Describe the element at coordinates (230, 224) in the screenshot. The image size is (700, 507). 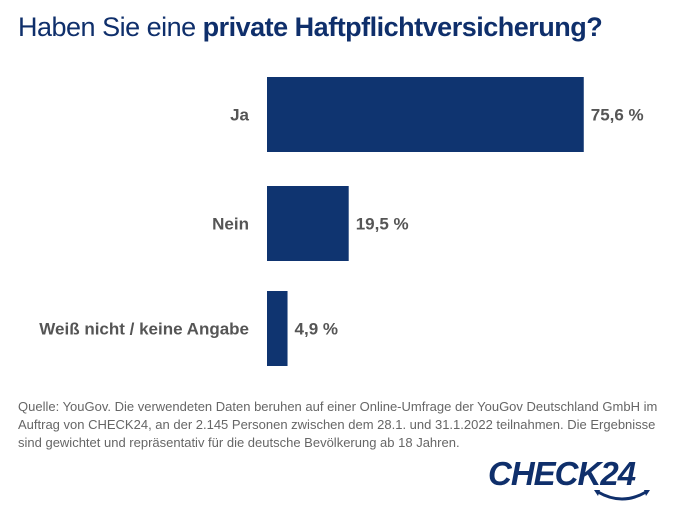
I see `category-label: Nein` at that location.